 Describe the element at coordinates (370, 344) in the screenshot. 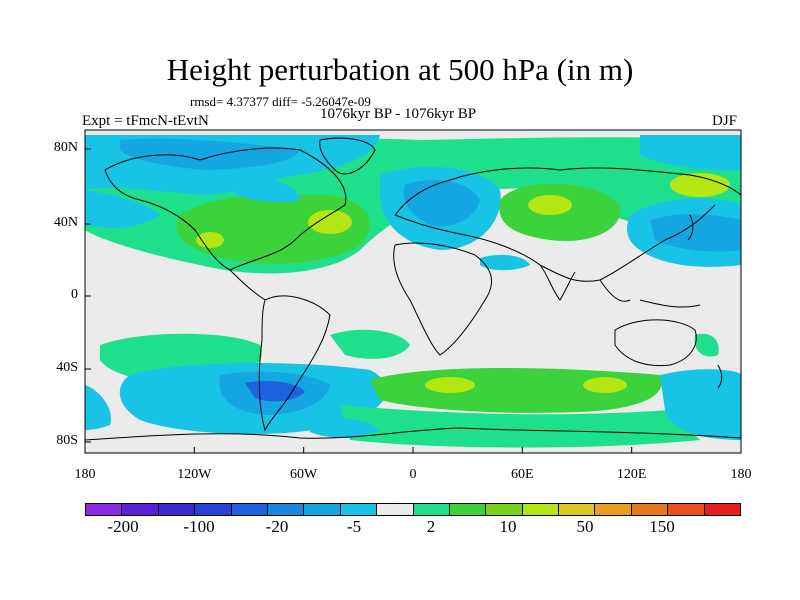

I see `sh-green-atlantic` at that location.